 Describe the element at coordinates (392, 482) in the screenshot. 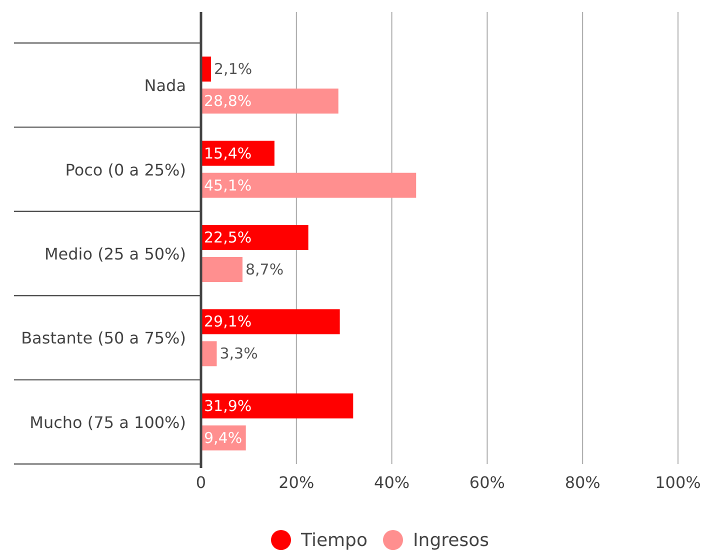

I see `x-tick-label: 40%` at that location.